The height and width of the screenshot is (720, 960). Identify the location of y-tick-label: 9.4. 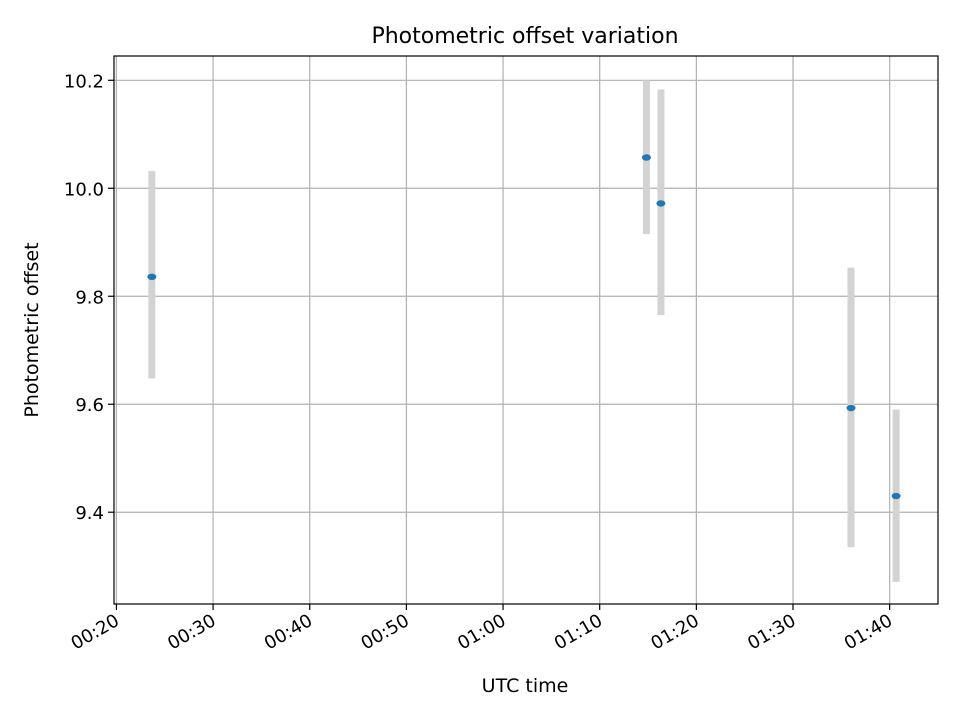
(89, 513).